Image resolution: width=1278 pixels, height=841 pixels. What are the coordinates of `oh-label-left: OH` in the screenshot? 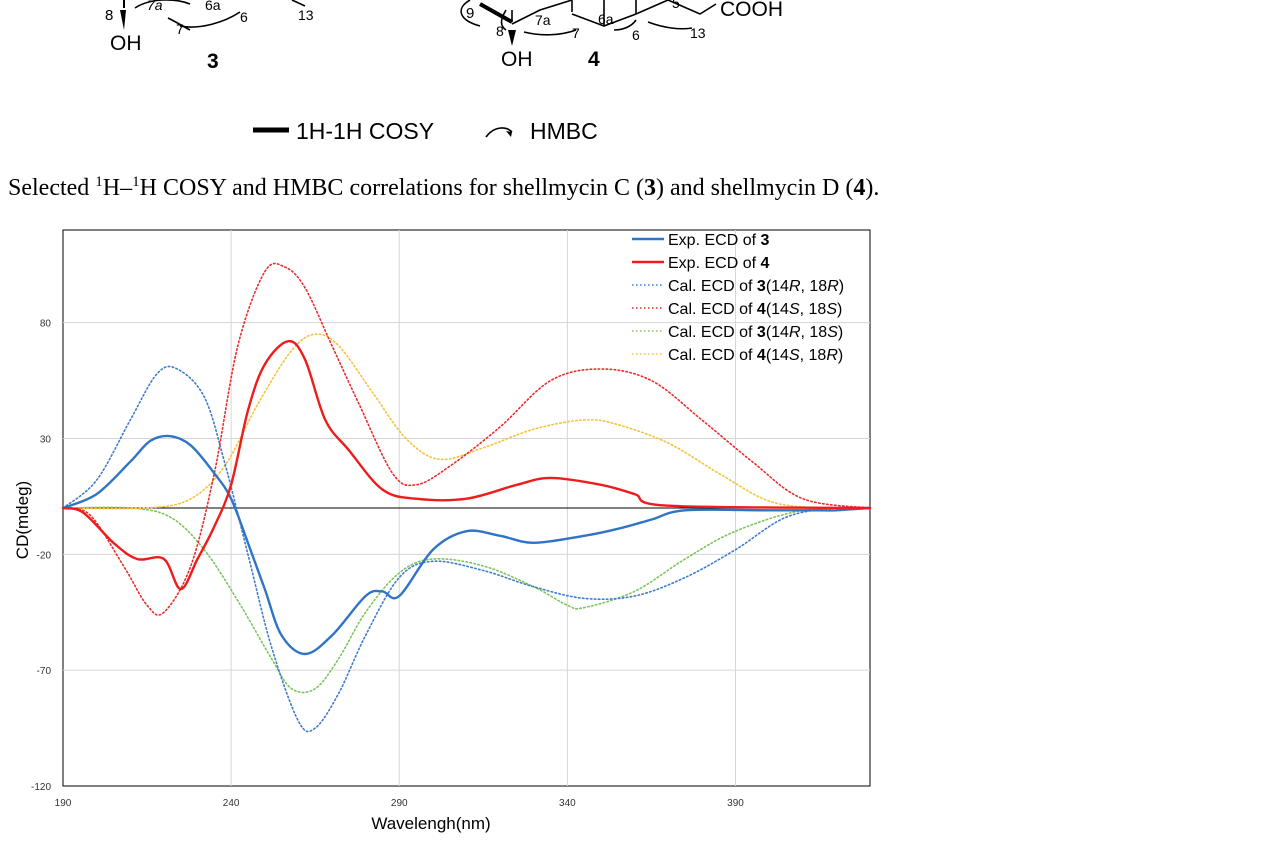 It's located at (126, 43).